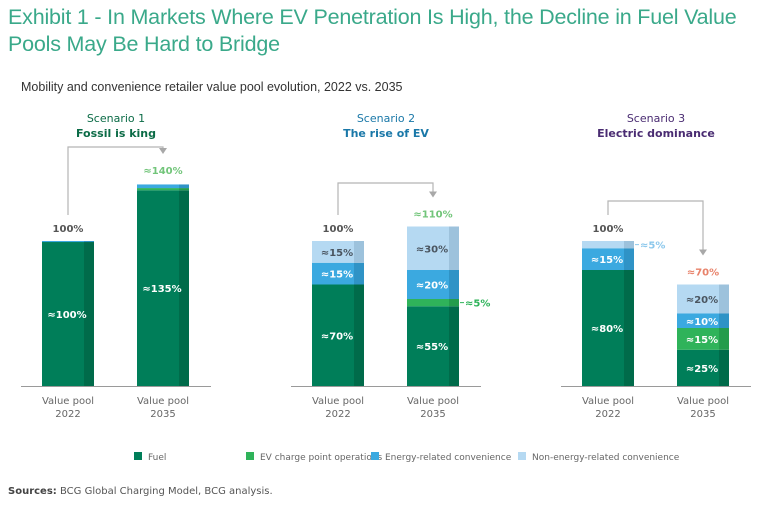 This screenshot has width=768, height=510. I want to click on segment-label: ≈30%, so click(432, 249).